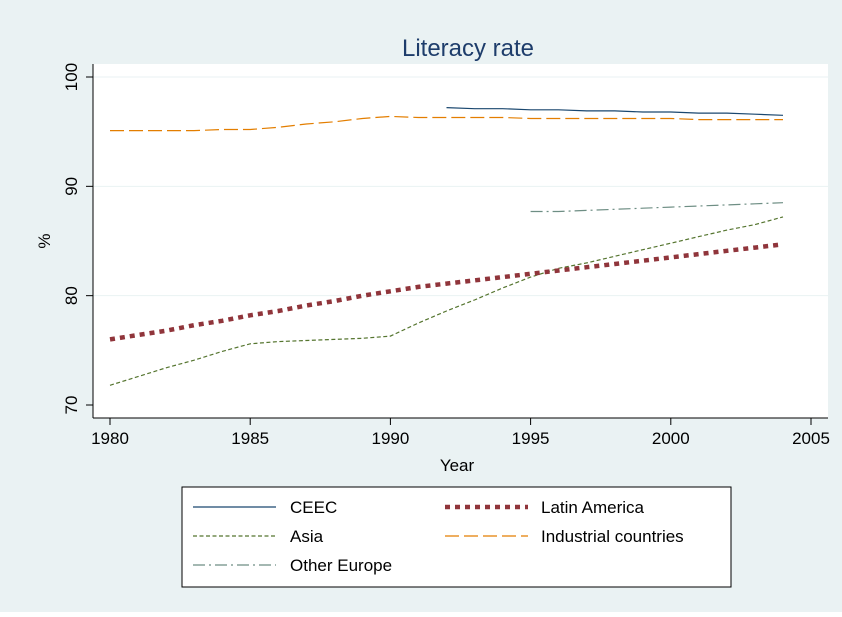 Image resolution: width=842 pixels, height=617 pixels. Describe the element at coordinates (71, 77) in the screenshot. I see `y-tick-label-100: 100` at that location.